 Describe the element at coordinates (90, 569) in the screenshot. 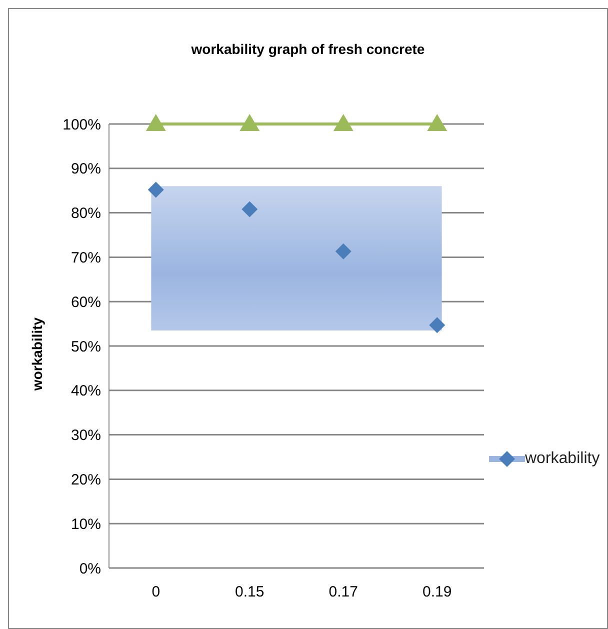

I see `y-tick-label: 0%` at that location.